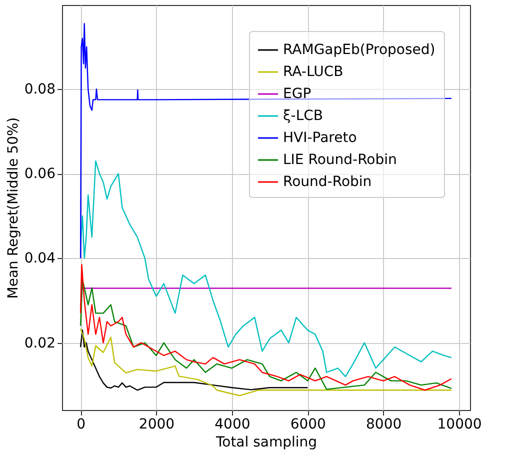  Describe the element at coordinates (340, 160) in the screenshot. I see `legend-label: LIE Round-Robin` at that location.